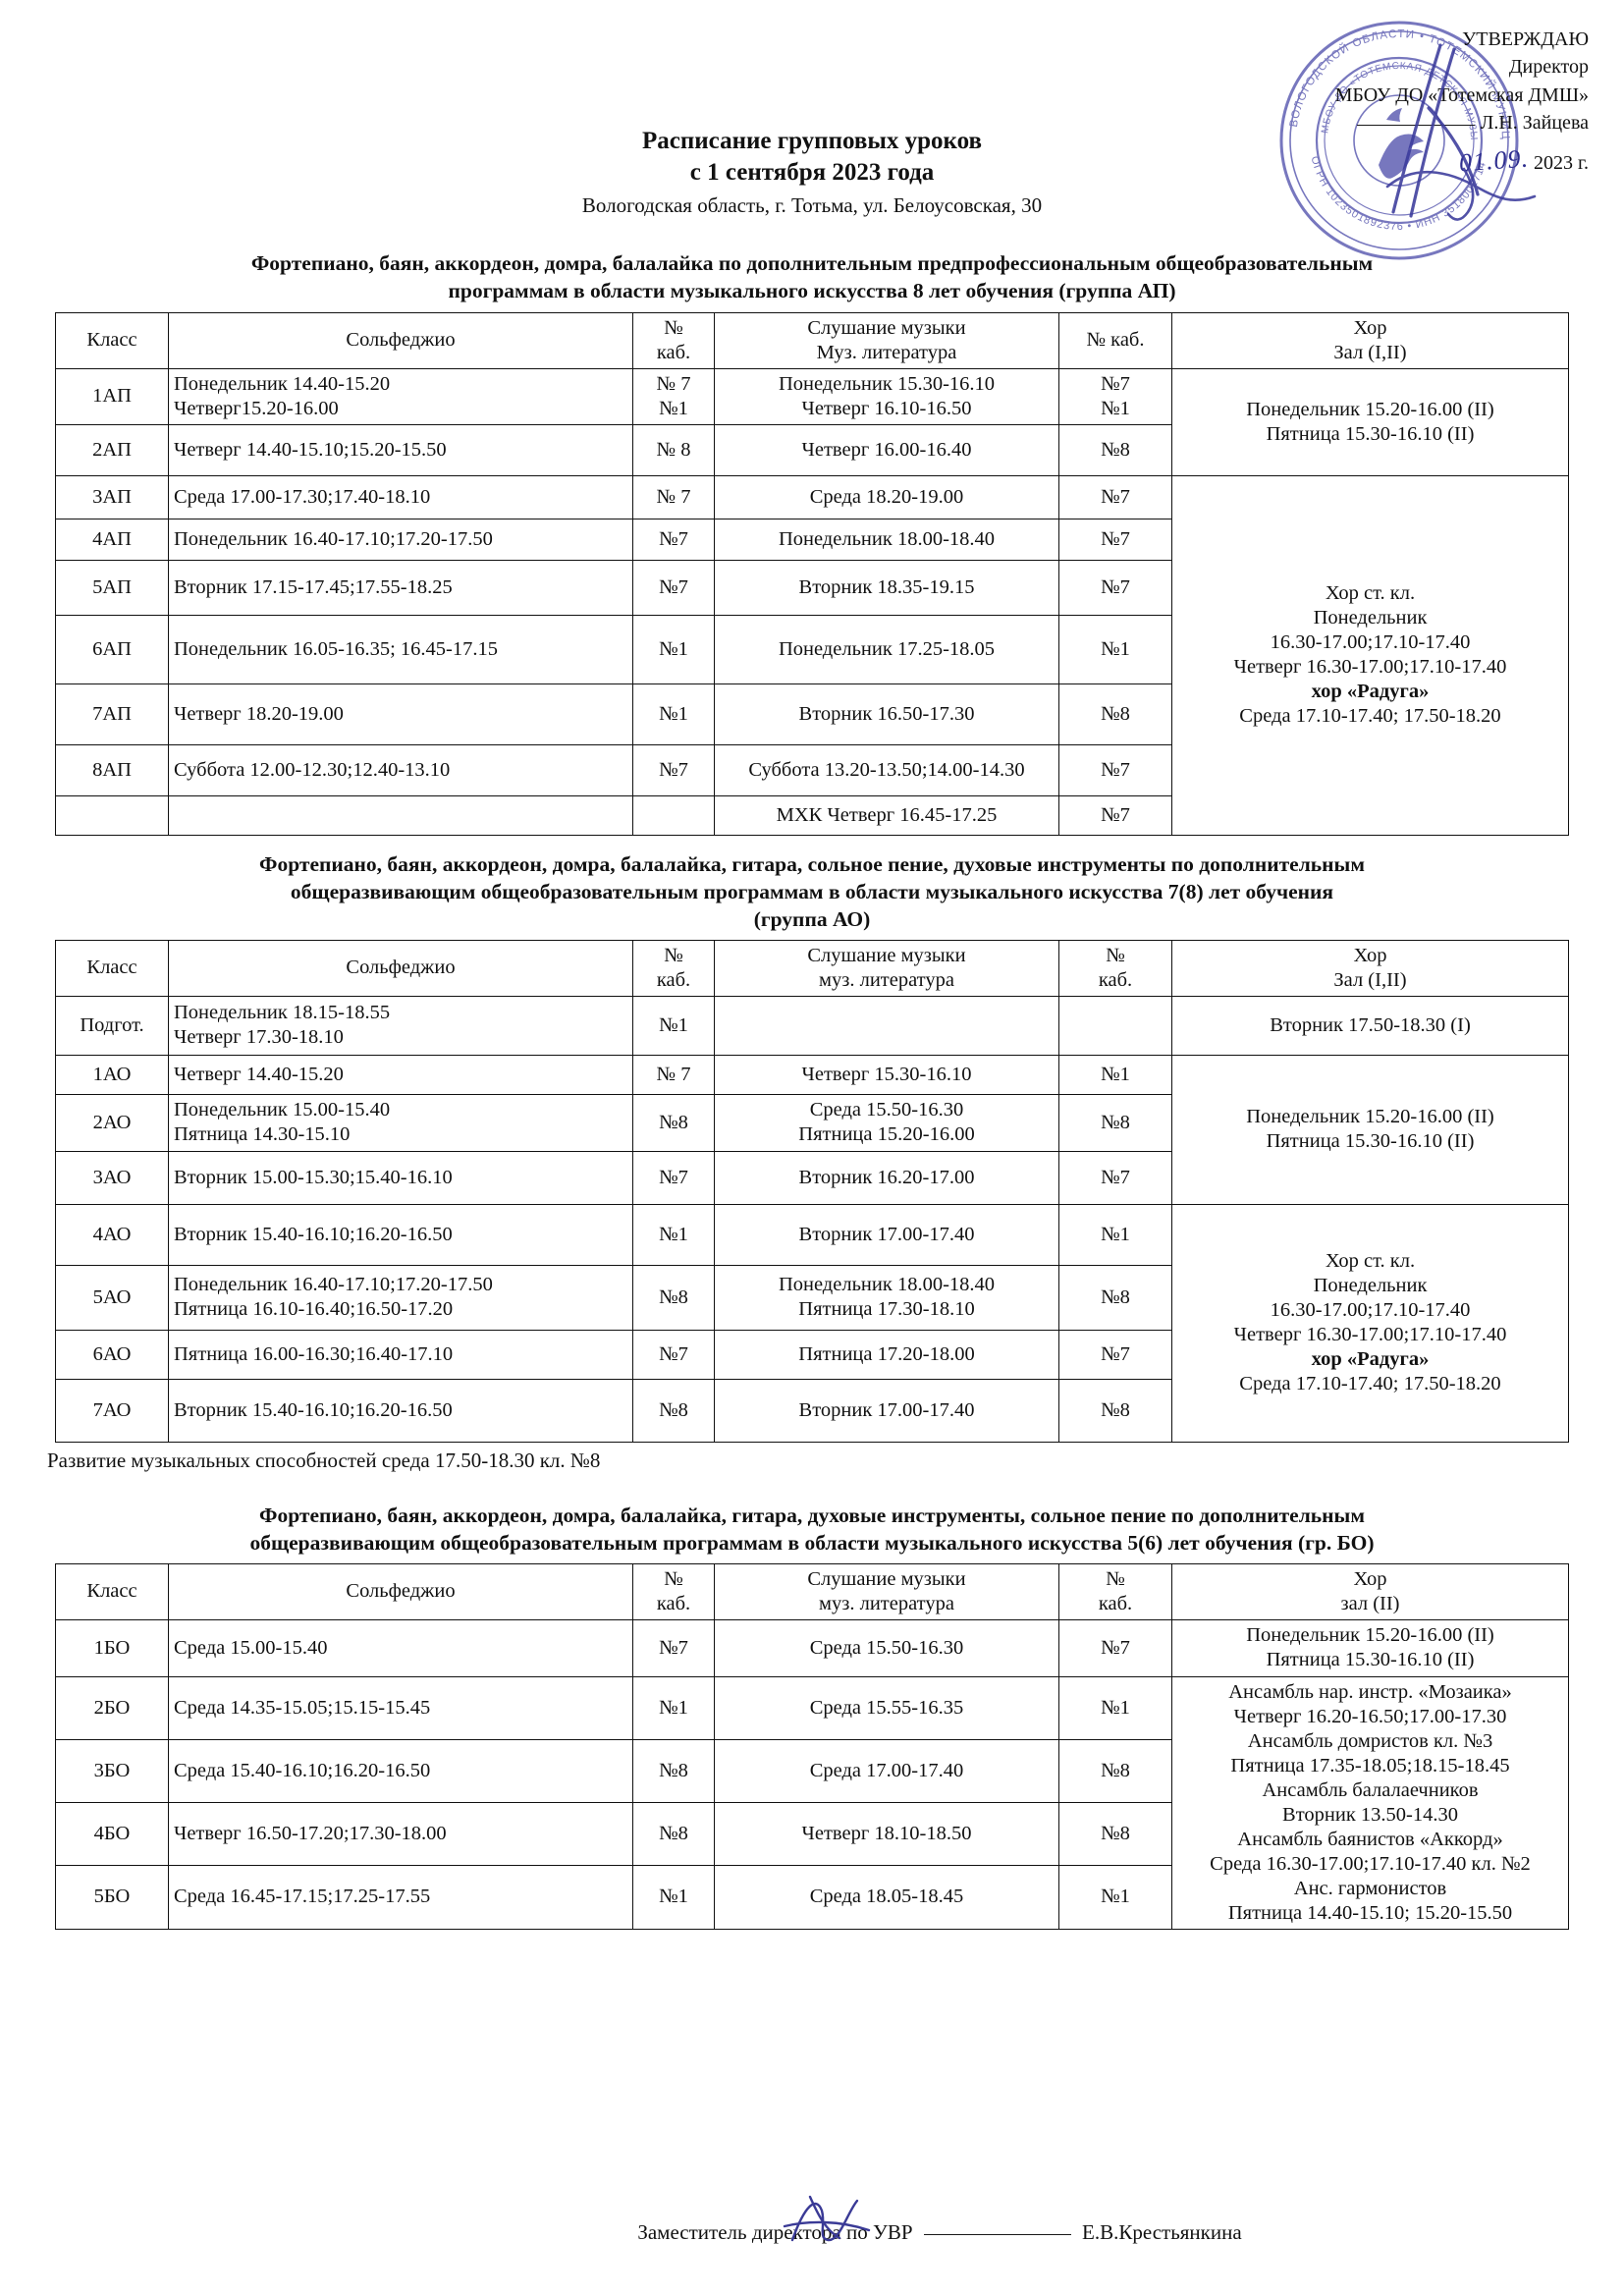 Image resolution: width=1624 pixels, height=2296 pixels. What do you see at coordinates (112, 1707) in the screenshot?
I see `cell-class: 2БО` at bounding box center [112, 1707].